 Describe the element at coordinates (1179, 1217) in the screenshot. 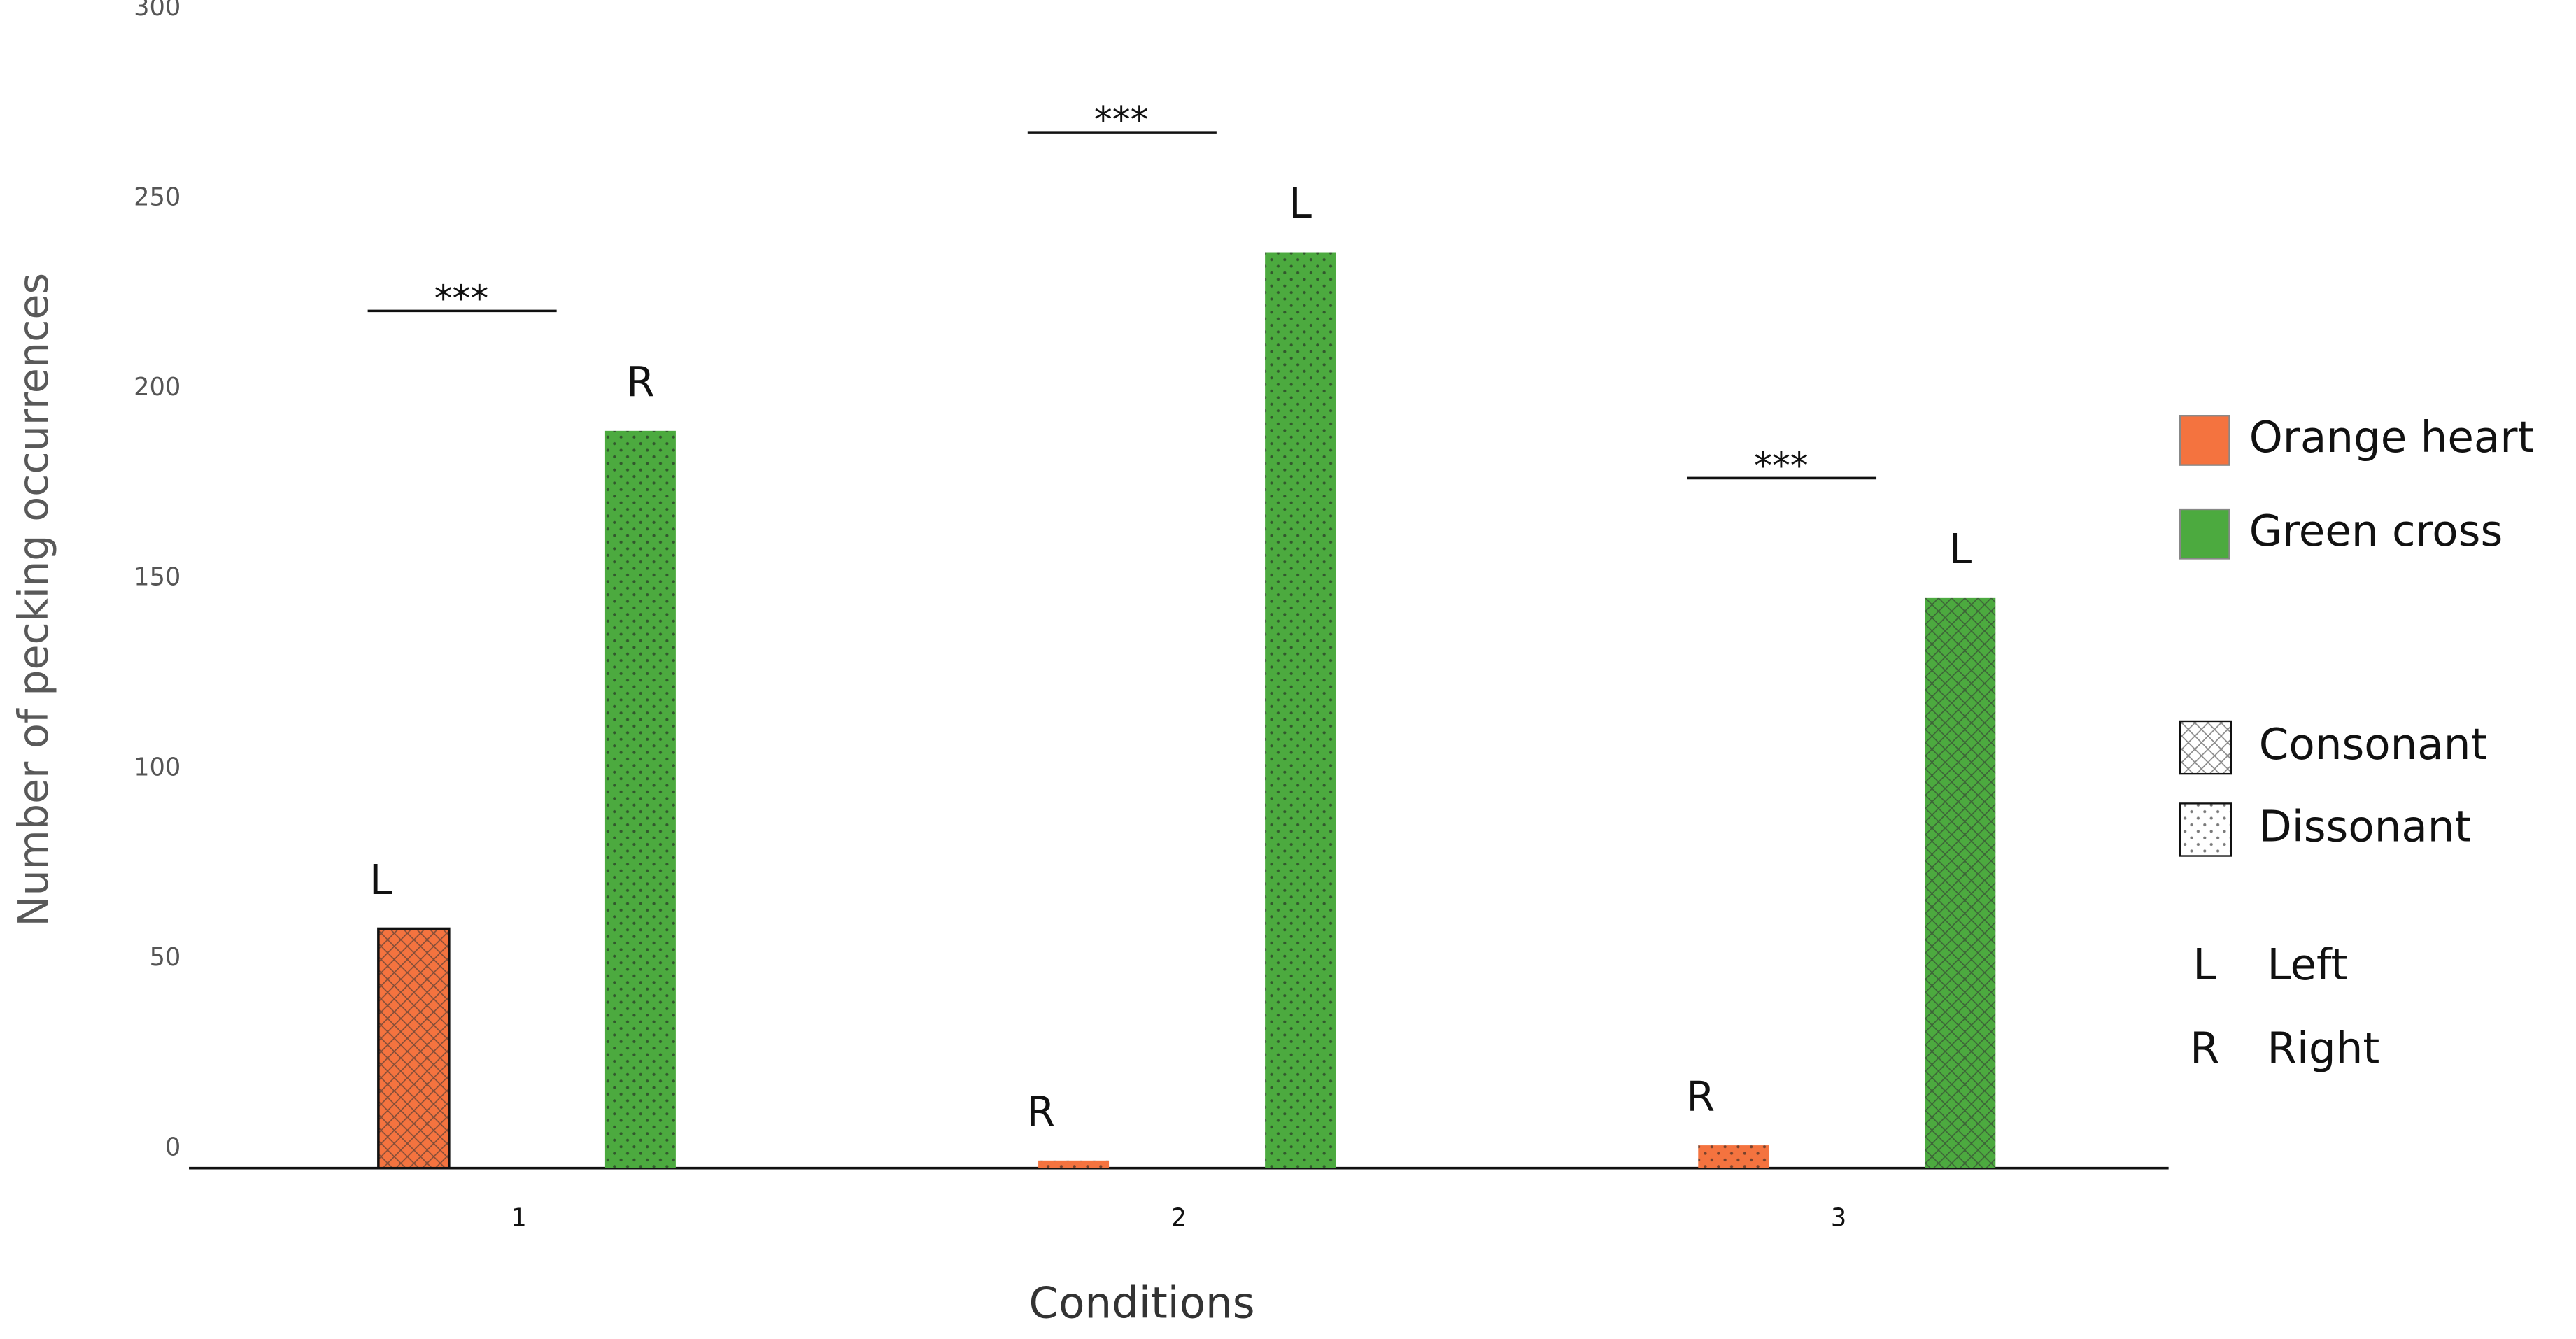

I see `x-tick-label: 2` at that location.